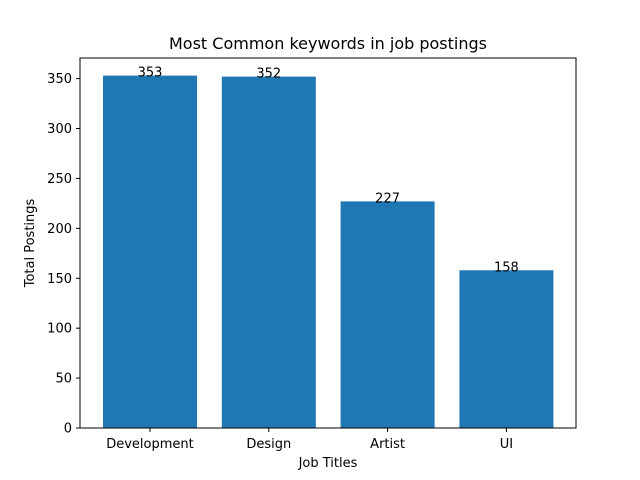  I want to click on x-tick-label-design: Design, so click(268, 444).